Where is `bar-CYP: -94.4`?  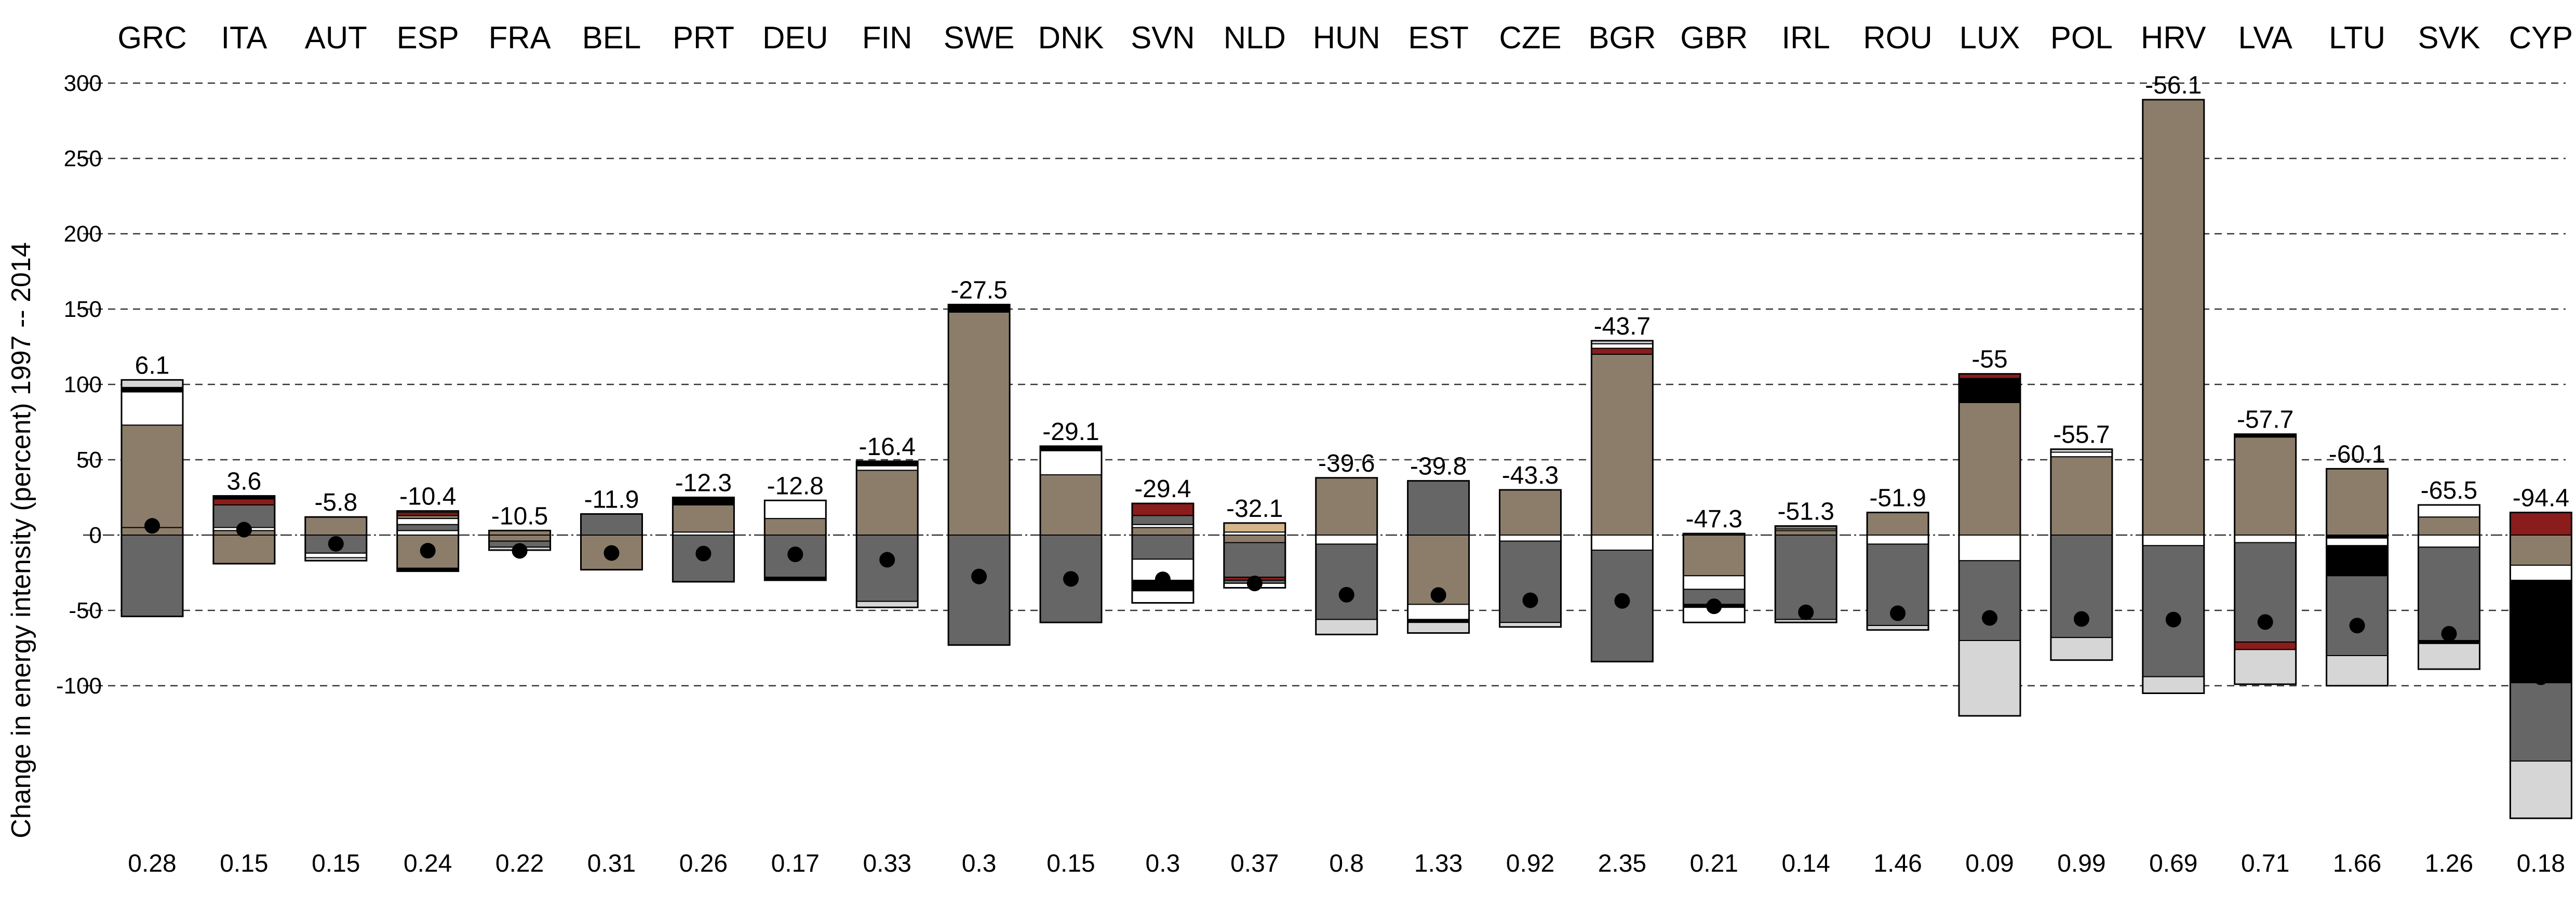 bar-CYP: -94.4 is located at coordinates (2541, 652).